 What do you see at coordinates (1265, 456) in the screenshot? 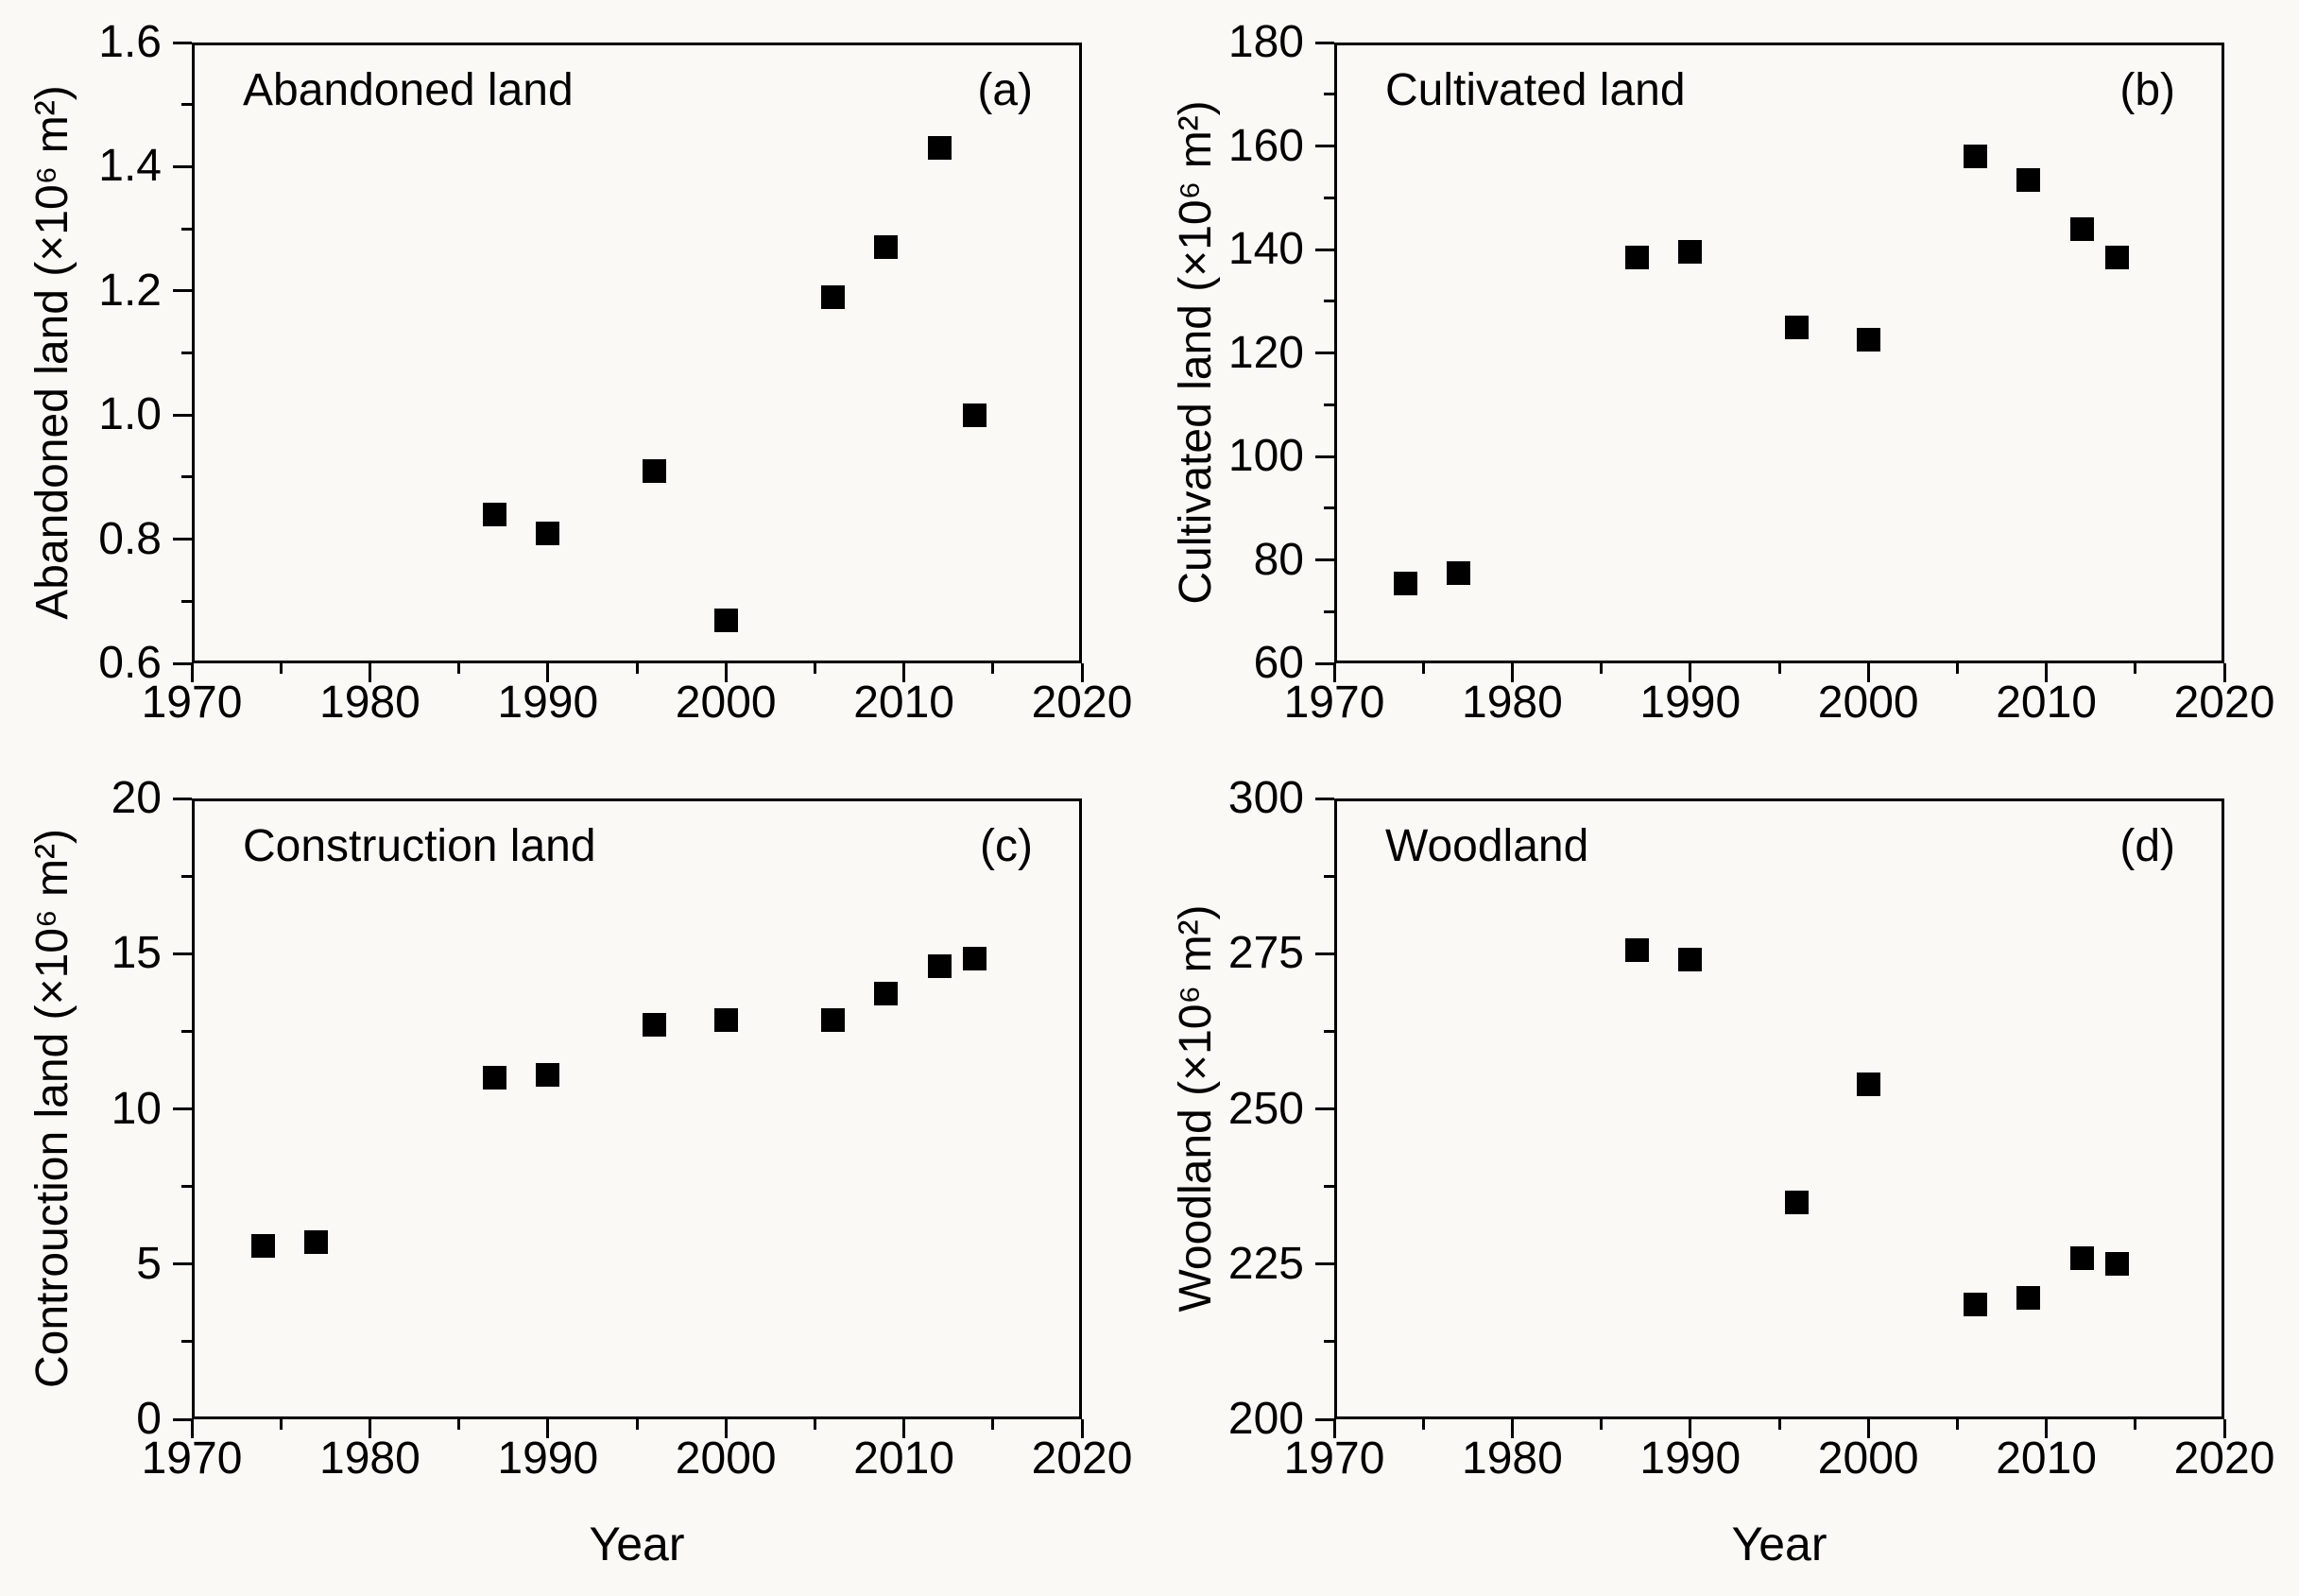
I see `y-tick-label: 100` at bounding box center [1265, 456].